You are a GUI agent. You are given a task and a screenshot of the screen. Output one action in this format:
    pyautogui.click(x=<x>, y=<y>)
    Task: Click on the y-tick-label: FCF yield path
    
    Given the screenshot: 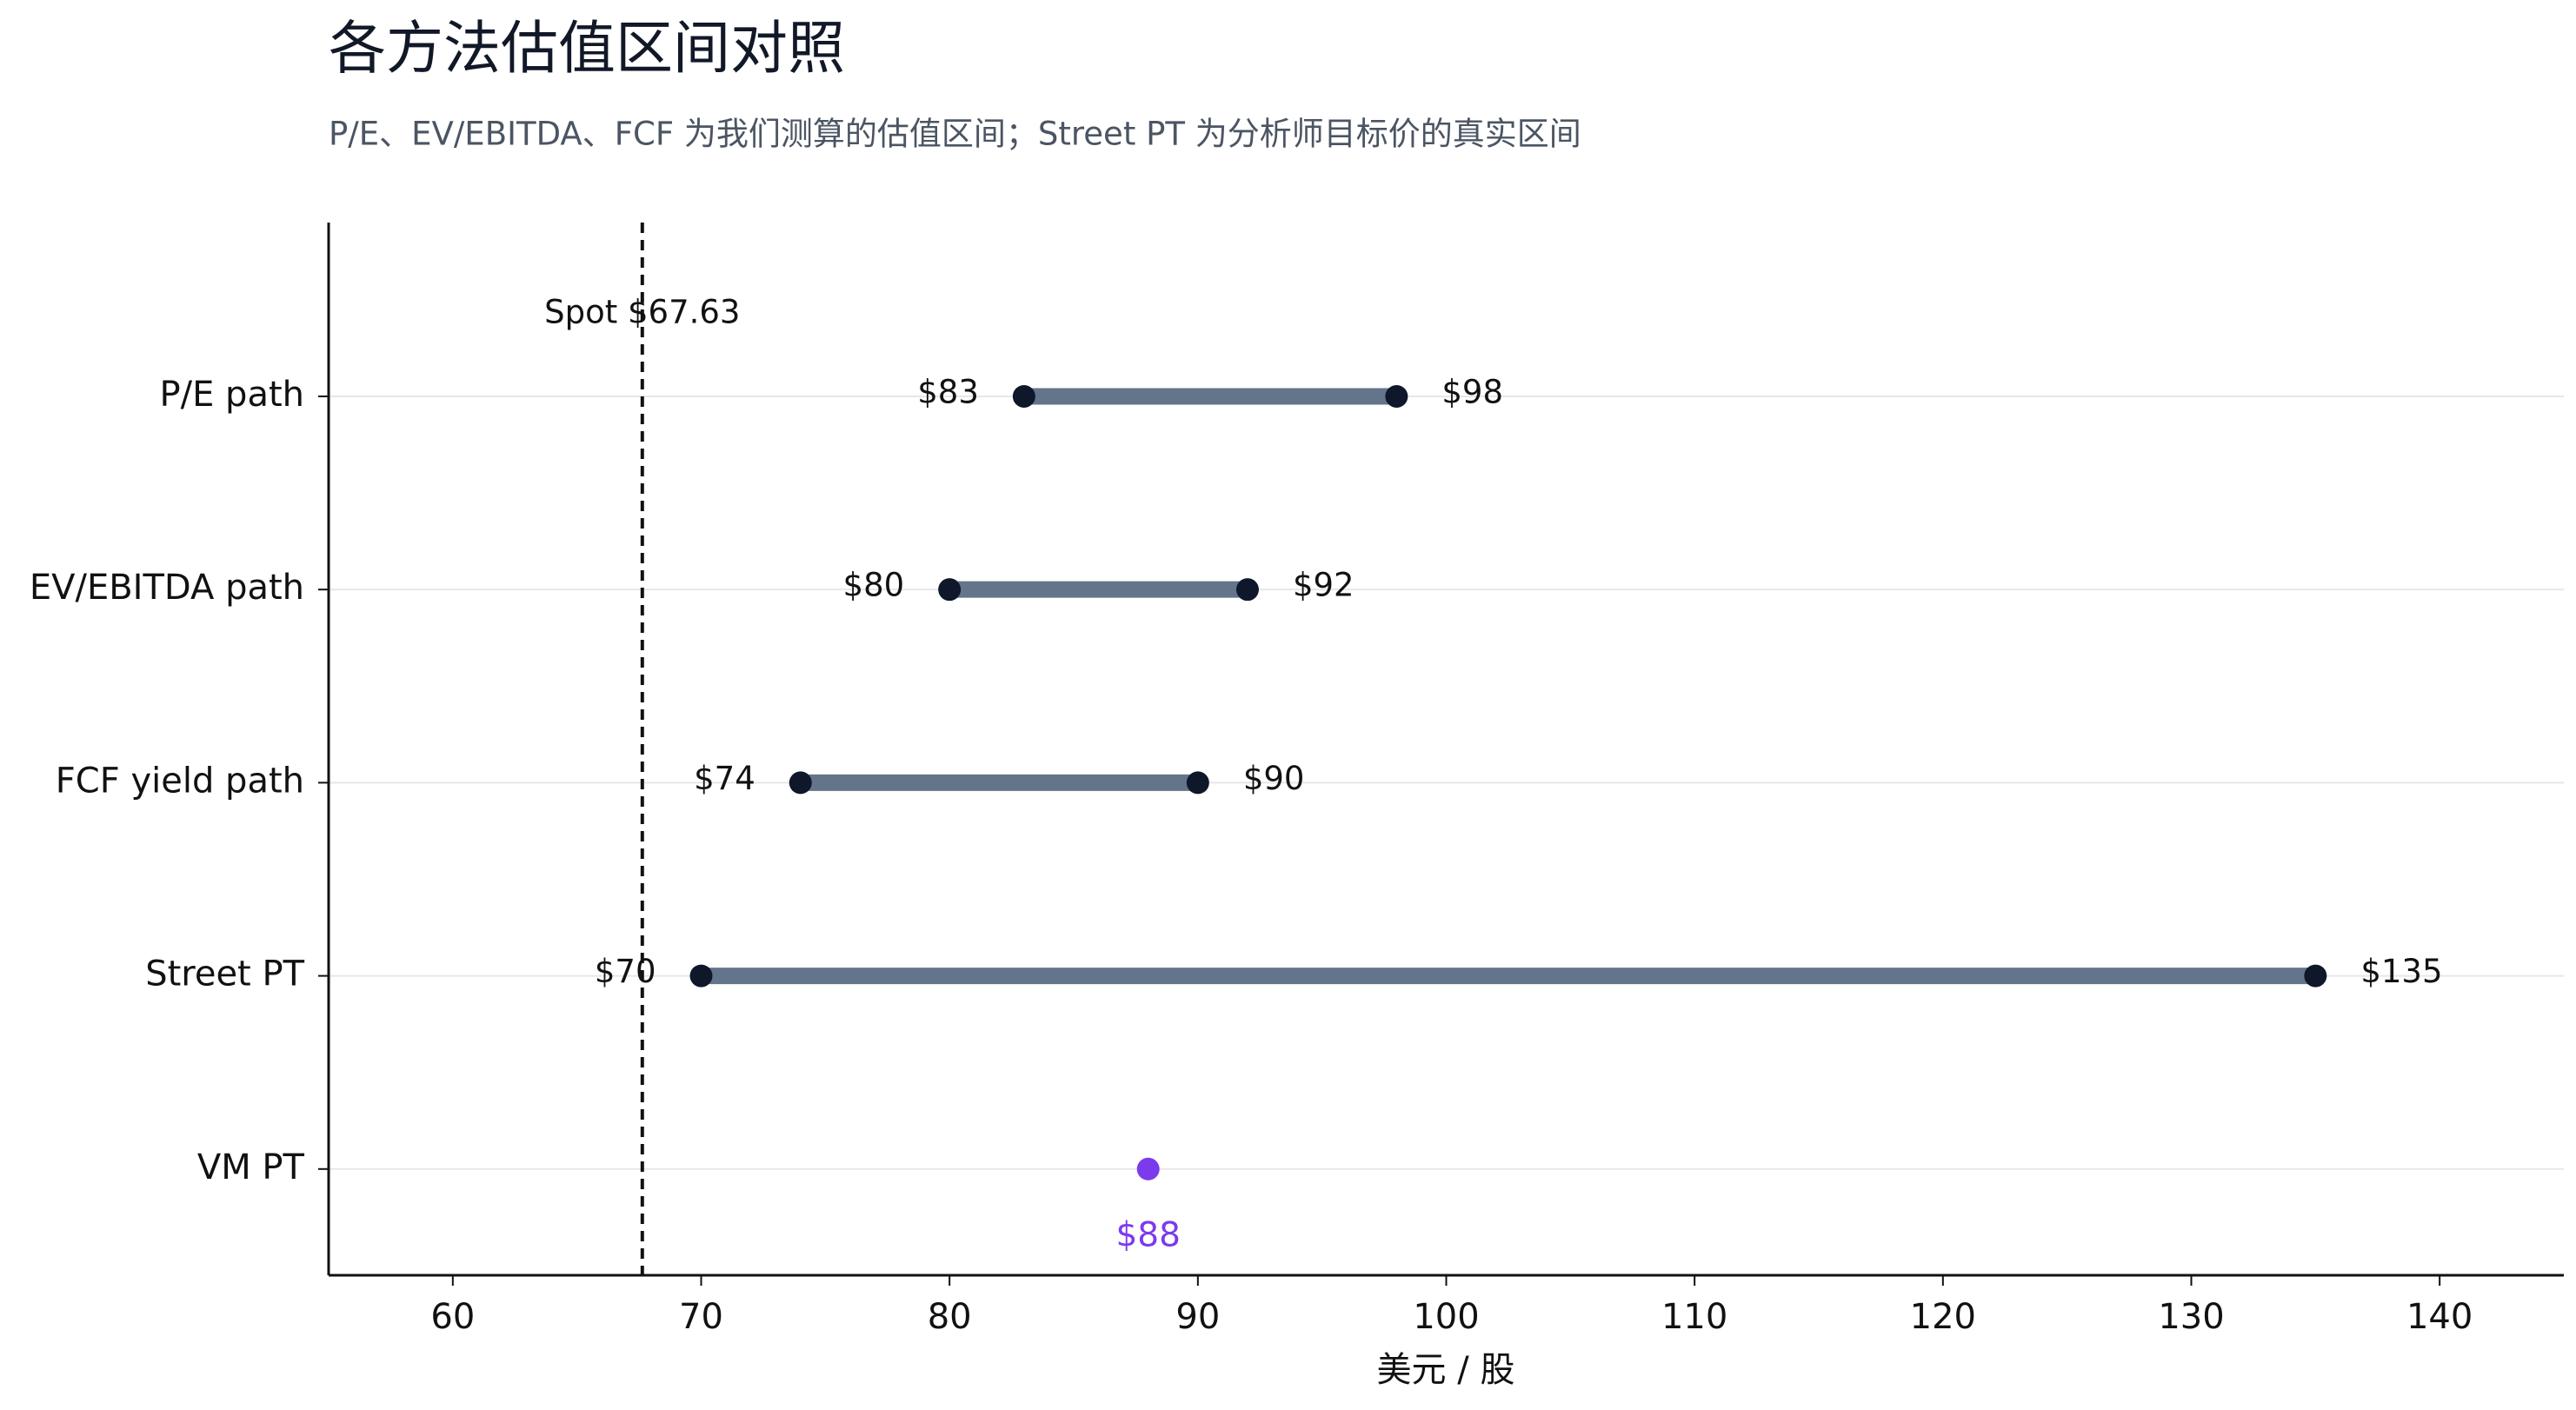 What is the action you would take?
    pyautogui.click(x=180, y=781)
    